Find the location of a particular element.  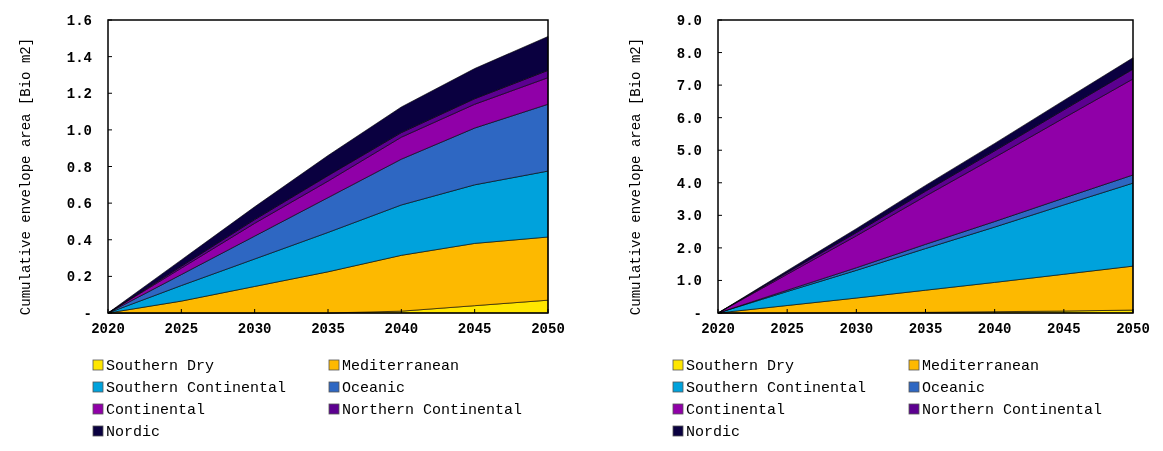

y-tick-label: 0.6 is located at coordinates (79, 204).